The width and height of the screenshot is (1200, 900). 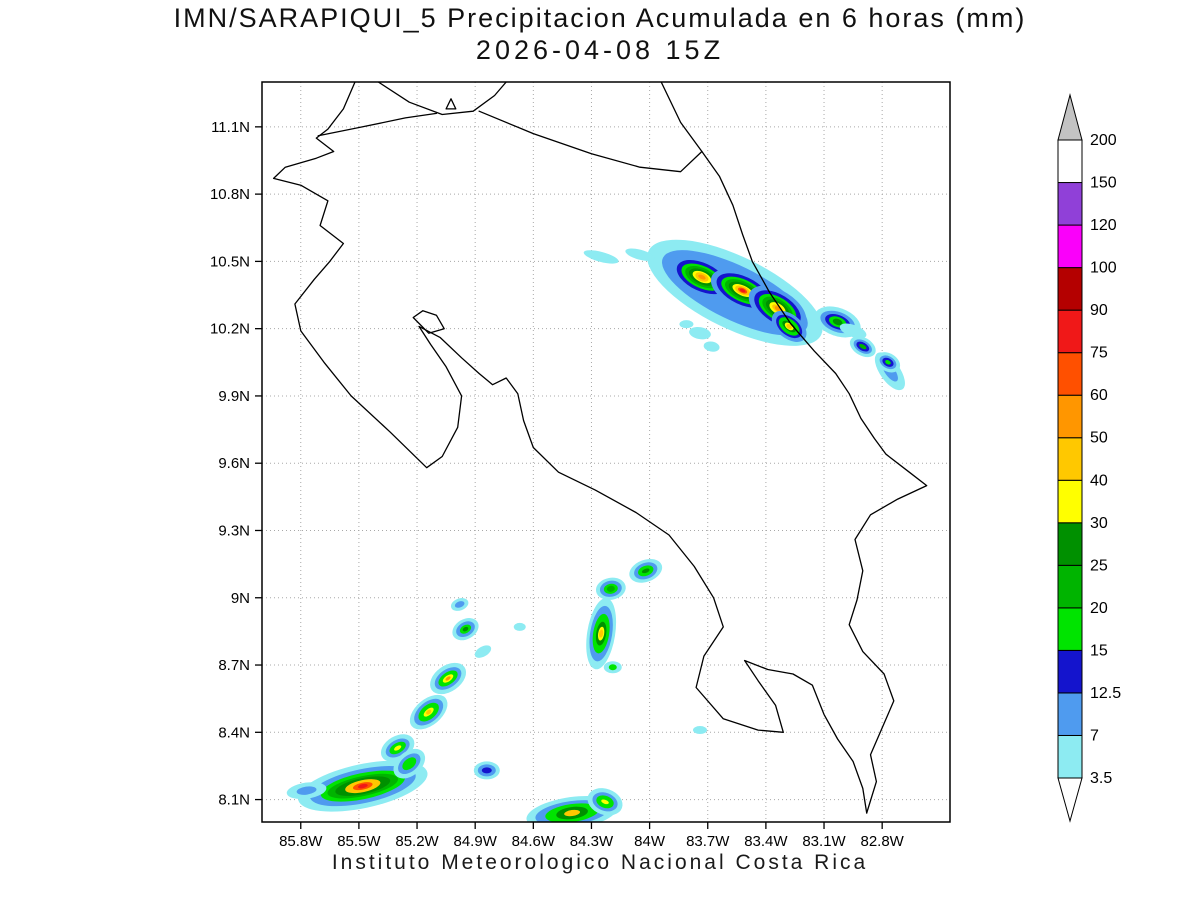 What do you see at coordinates (708, 841) in the screenshot?
I see `lon-tick-label: 83.7W` at bounding box center [708, 841].